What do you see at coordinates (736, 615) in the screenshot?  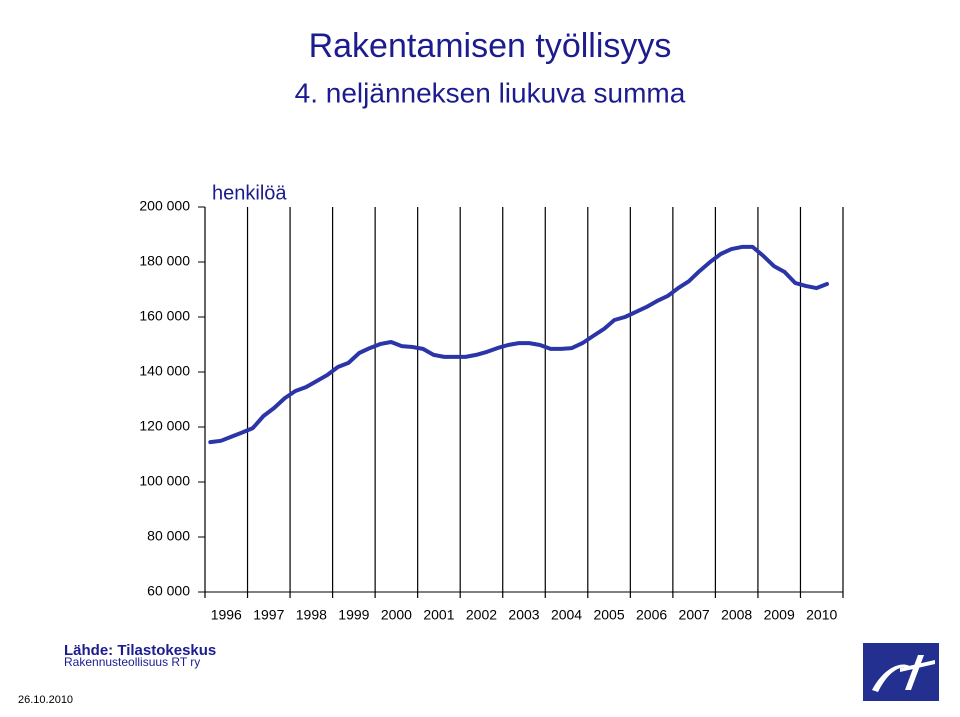 I see `x-tick-label: 2008` at bounding box center [736, 615].